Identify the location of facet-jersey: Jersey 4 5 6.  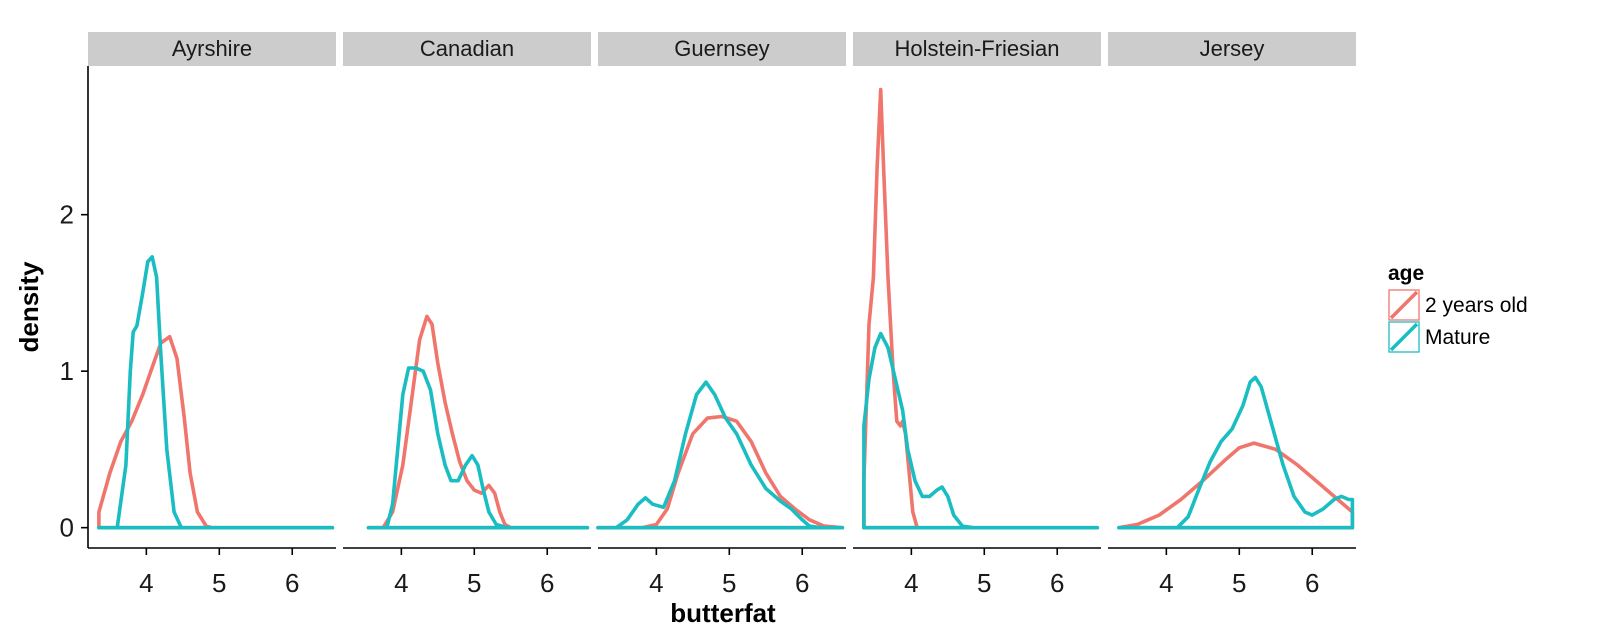
(1232, 315).